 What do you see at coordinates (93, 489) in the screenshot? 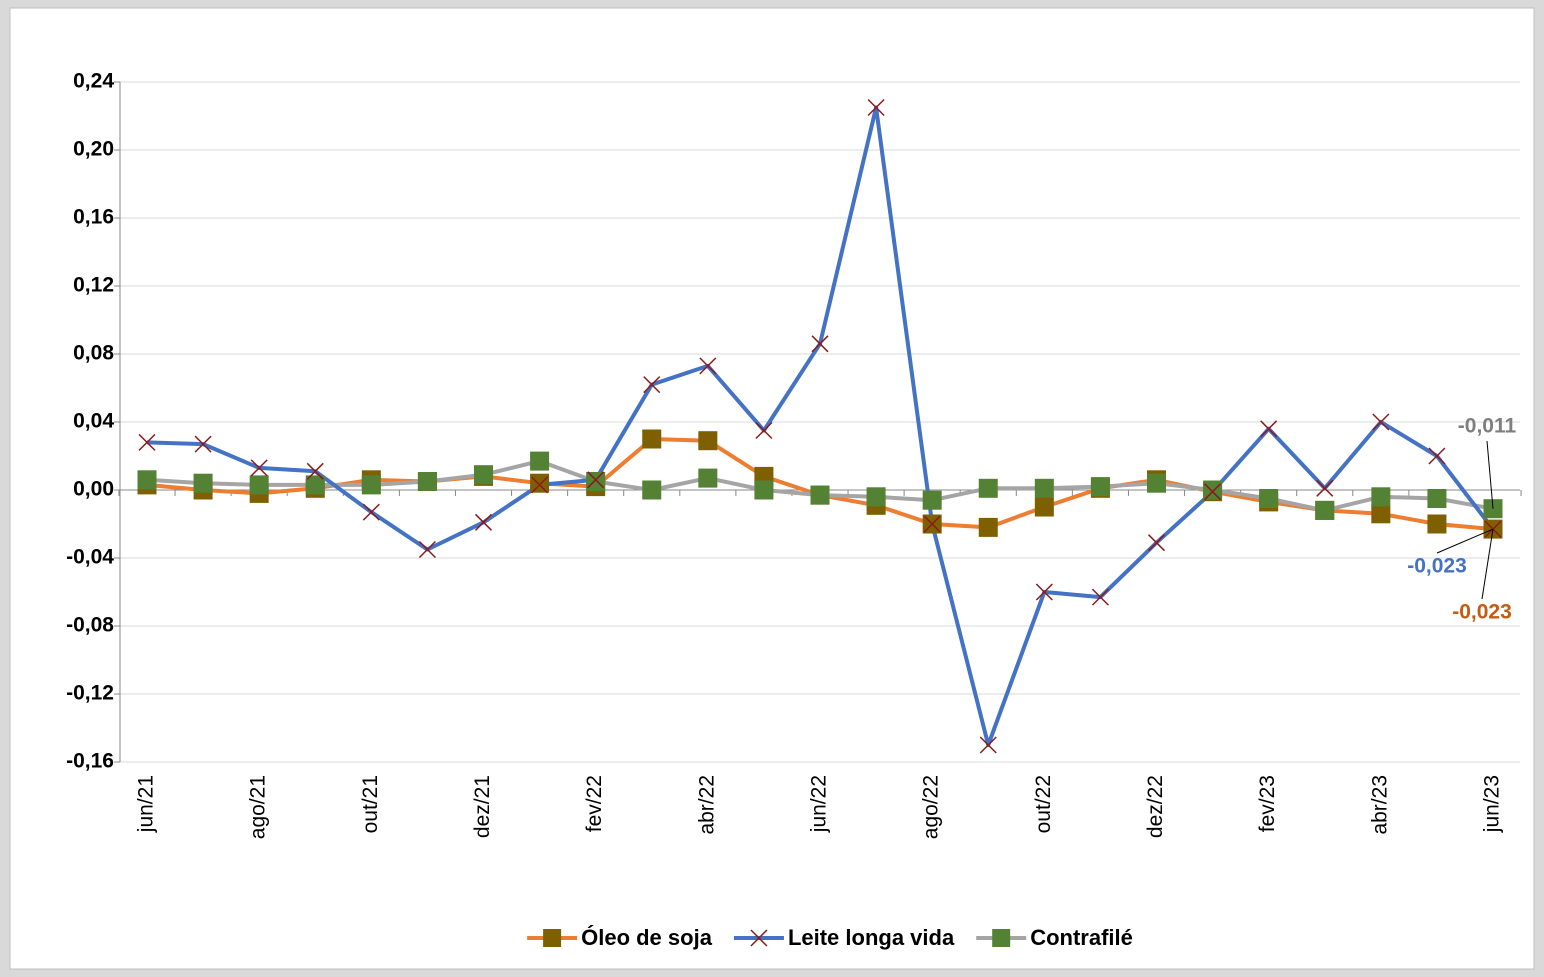
I see `y-tick-label: 0,00` at bounding box center [93, 489].